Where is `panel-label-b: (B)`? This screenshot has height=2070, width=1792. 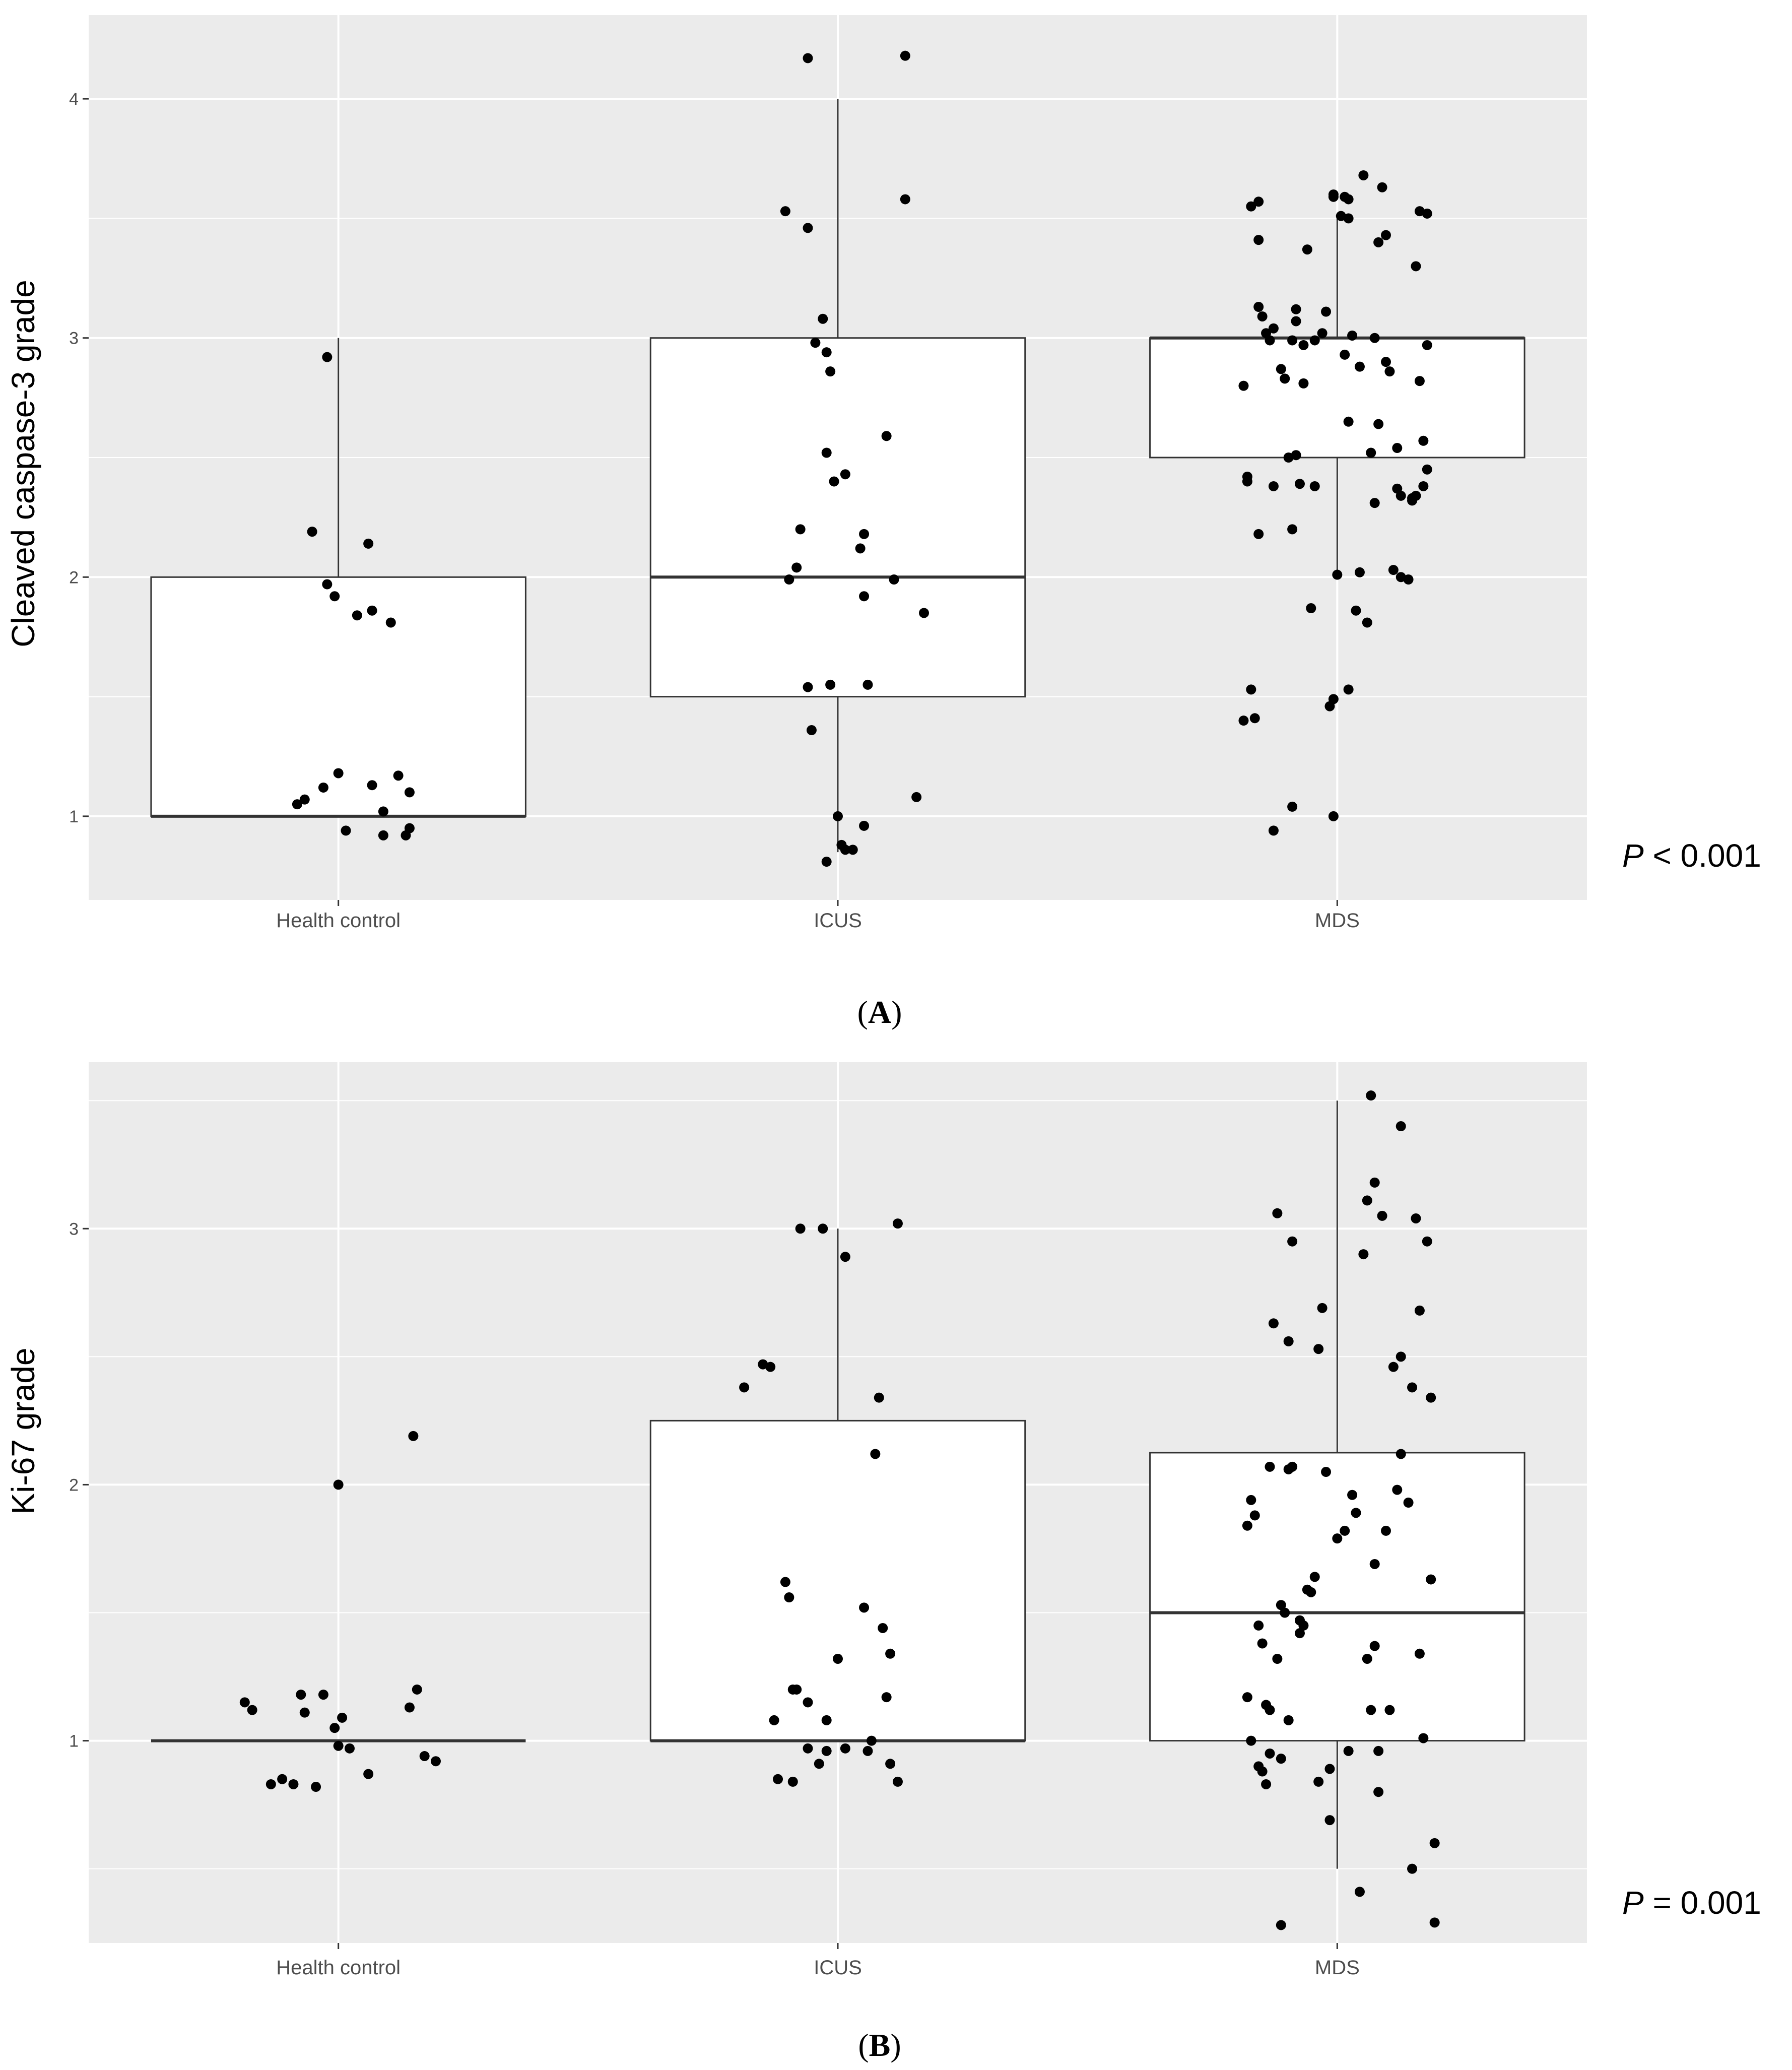
panel-label-b: (B) is located at coordinates (880, 2045).